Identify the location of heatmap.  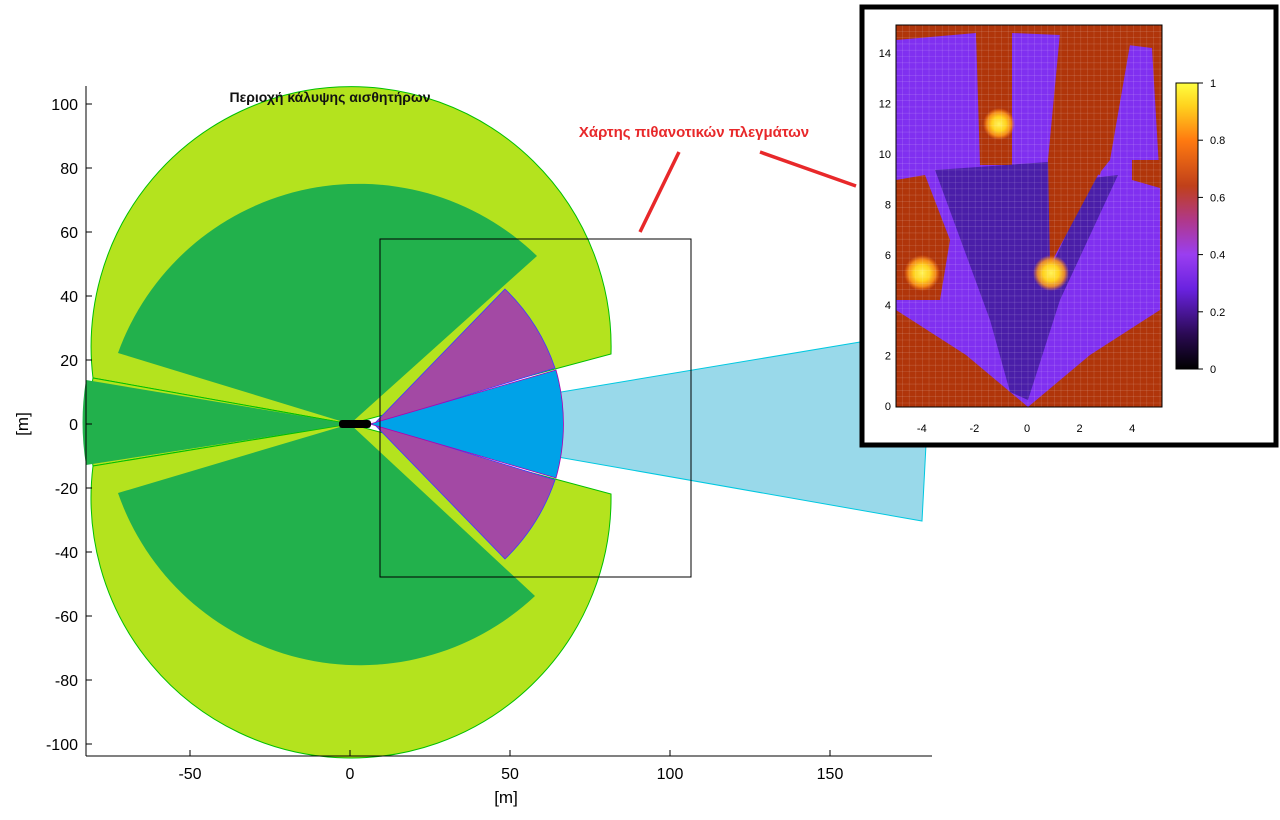
(1029, 216).